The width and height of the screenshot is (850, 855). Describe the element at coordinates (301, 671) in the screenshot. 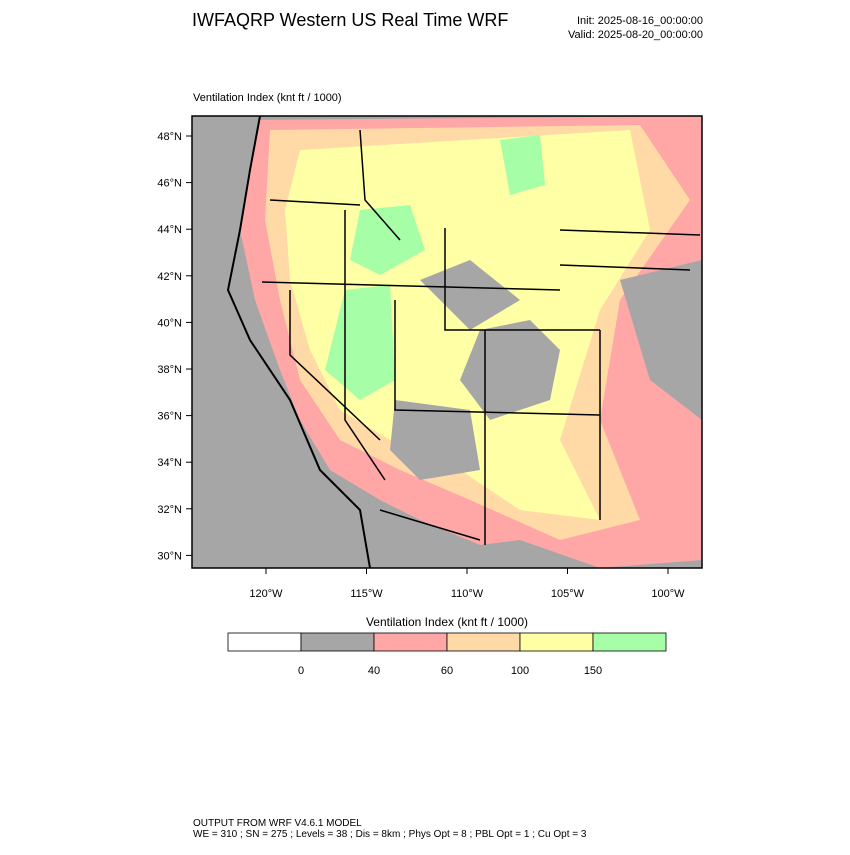

I see `colorbar-label: 0` at that location.